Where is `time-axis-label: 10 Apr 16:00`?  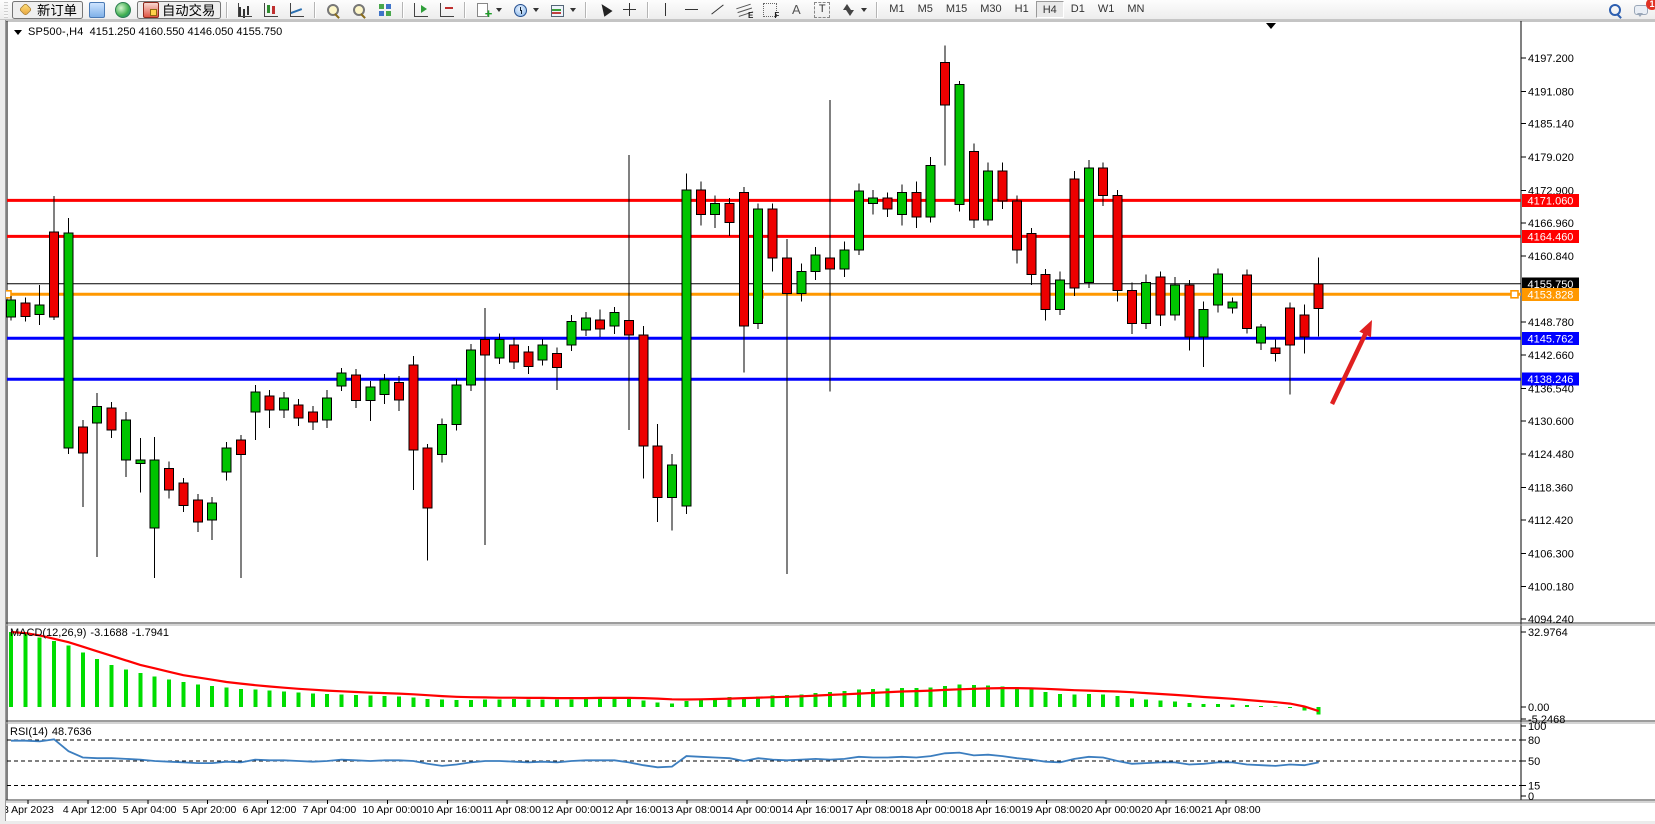
time-axis-label: 10 Apr 16:00 is located at coordinates (452, 810).